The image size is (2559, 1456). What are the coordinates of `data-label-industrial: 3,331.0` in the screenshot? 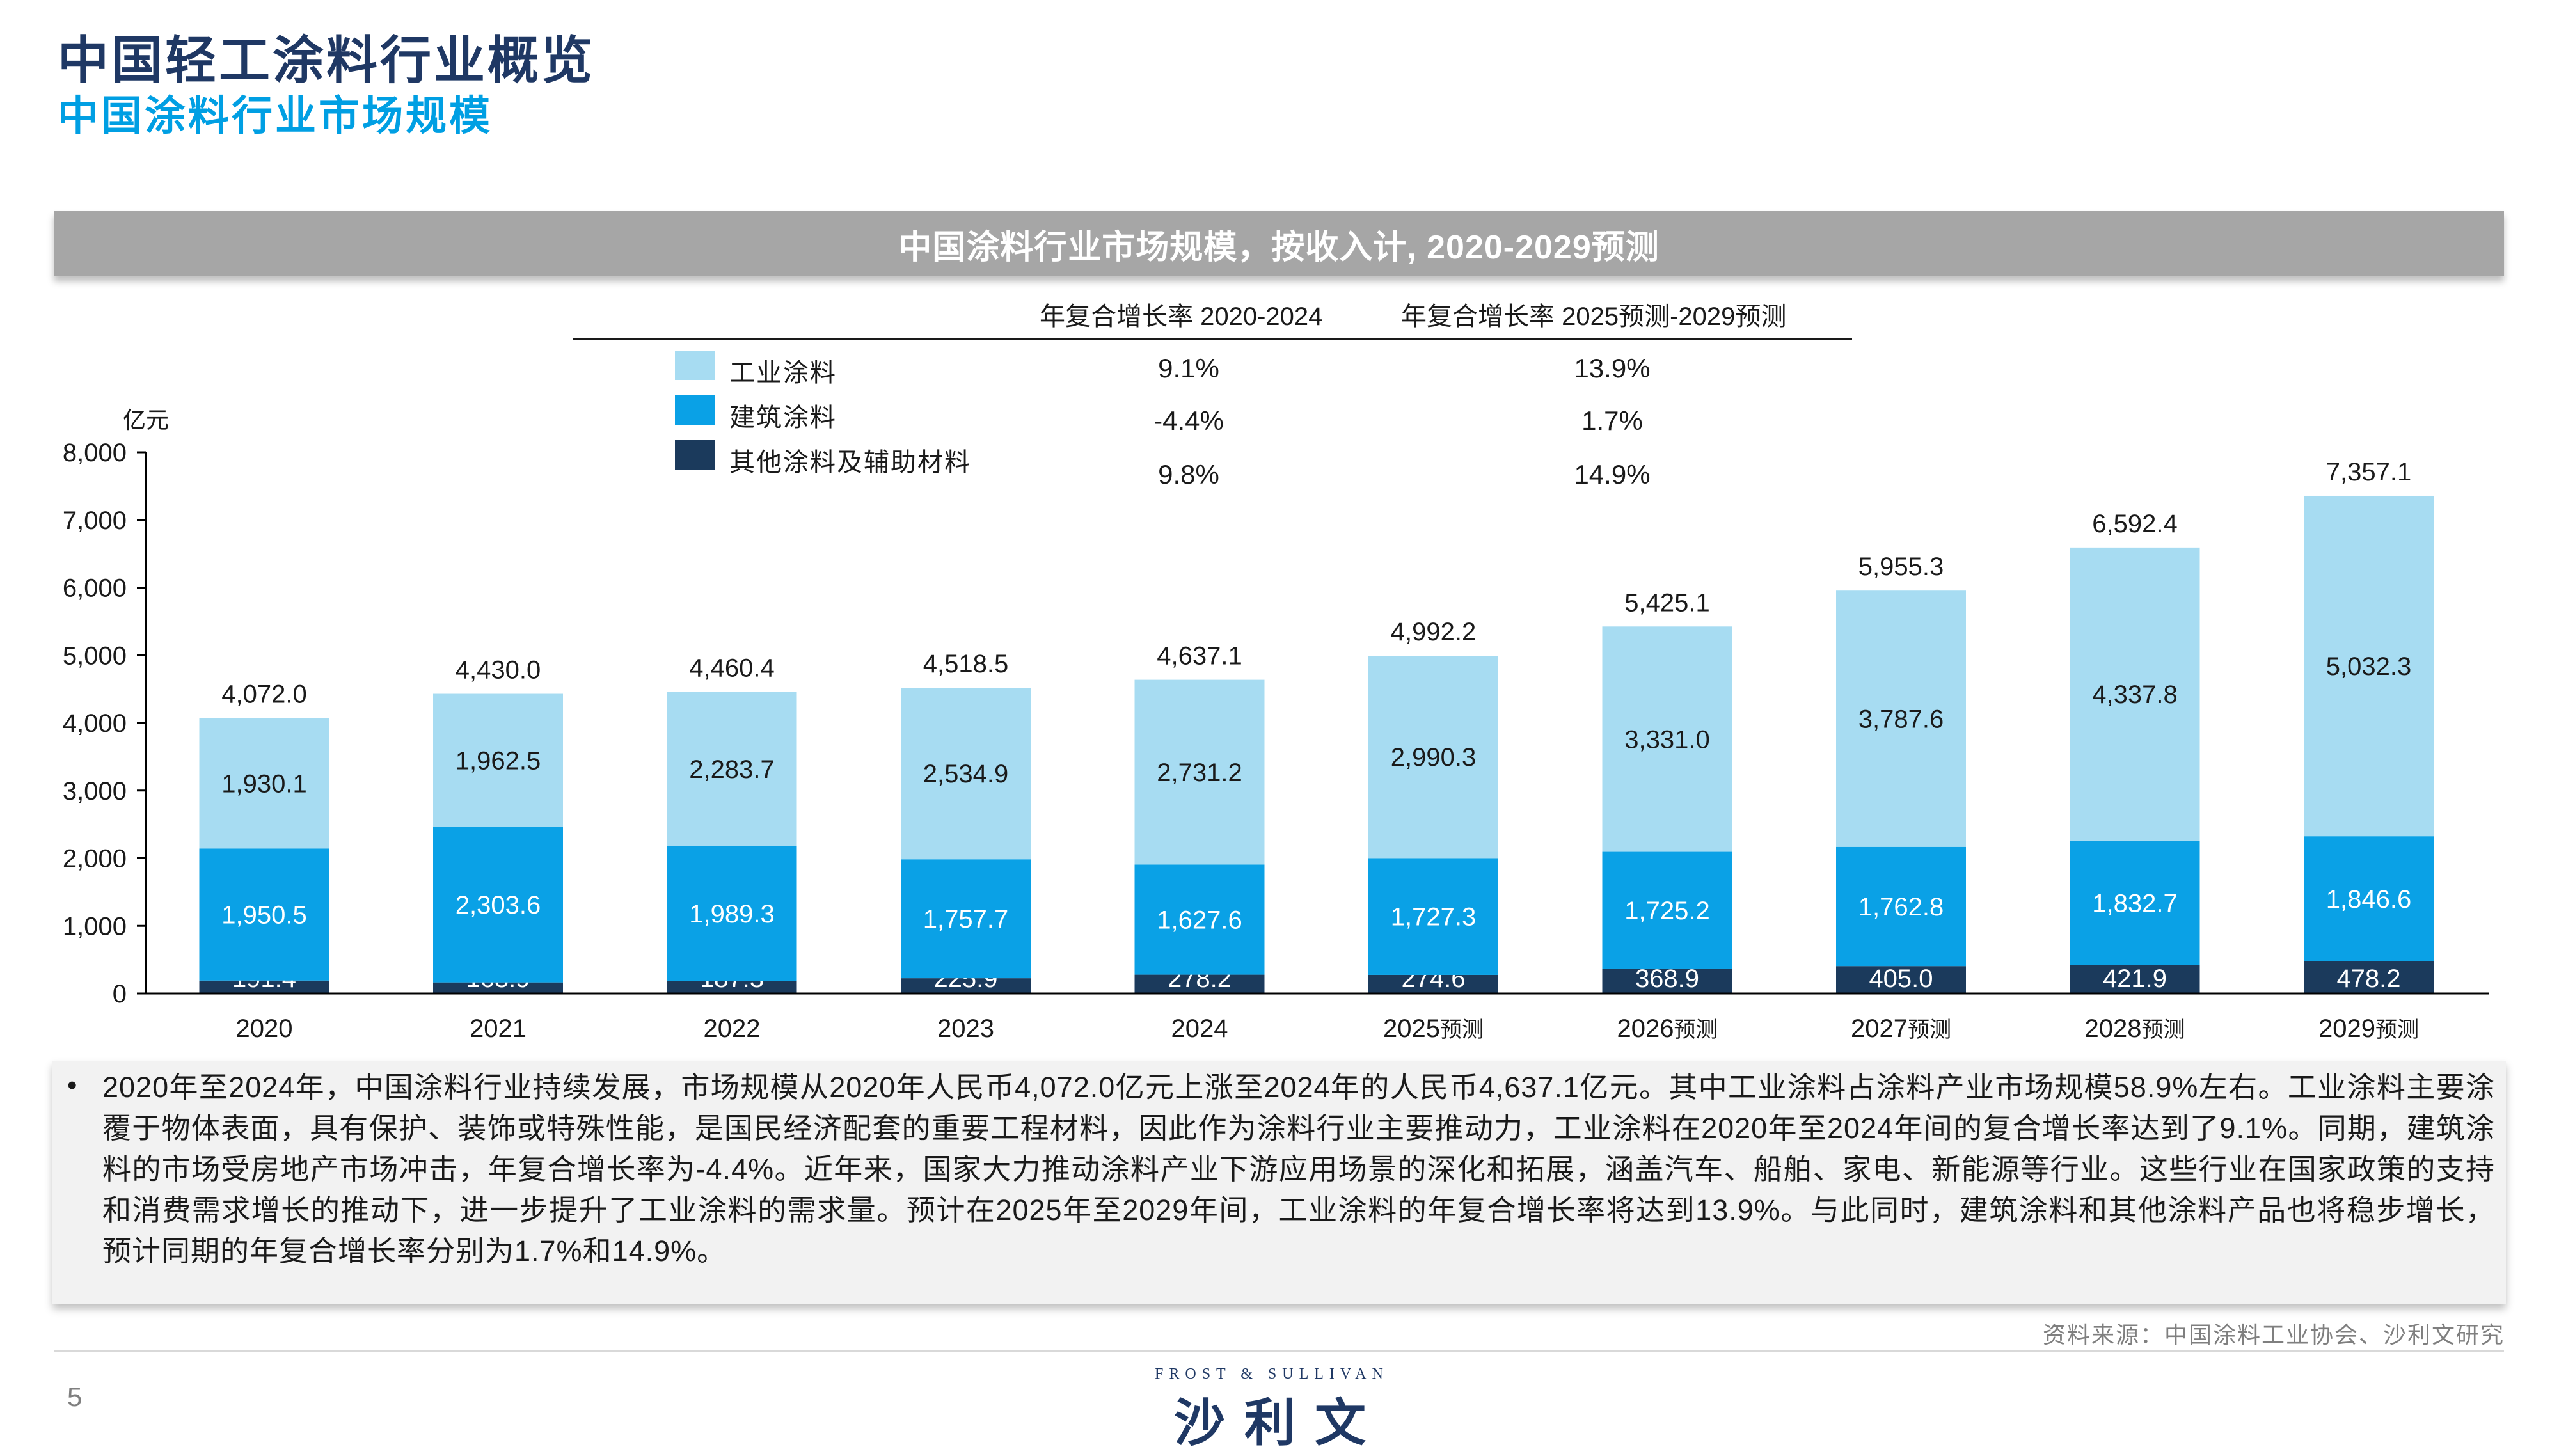 It's located at (1666, 739).